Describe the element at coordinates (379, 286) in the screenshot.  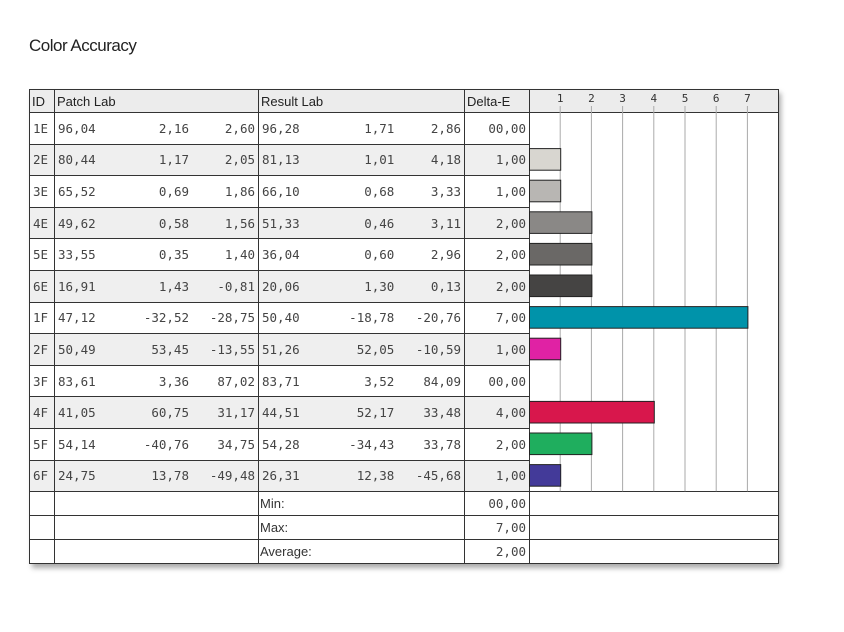
I see `result-value: 1,30` at that location.